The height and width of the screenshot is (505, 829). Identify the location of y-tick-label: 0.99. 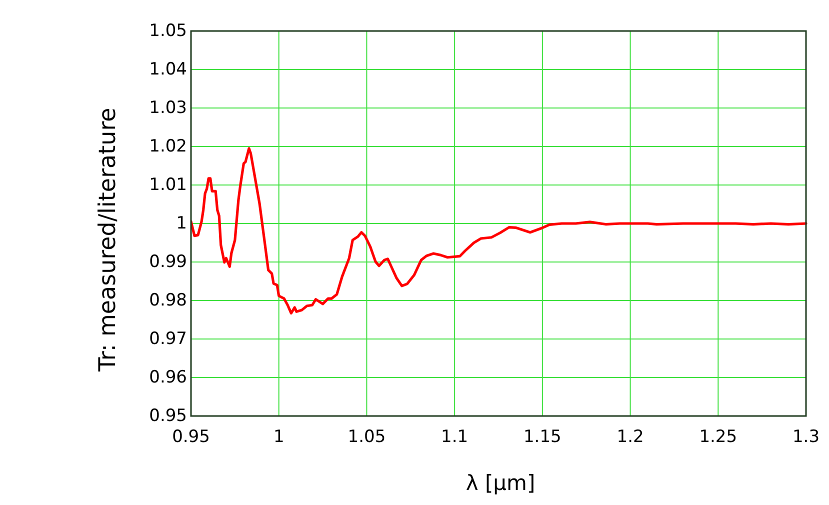
(168, 262).